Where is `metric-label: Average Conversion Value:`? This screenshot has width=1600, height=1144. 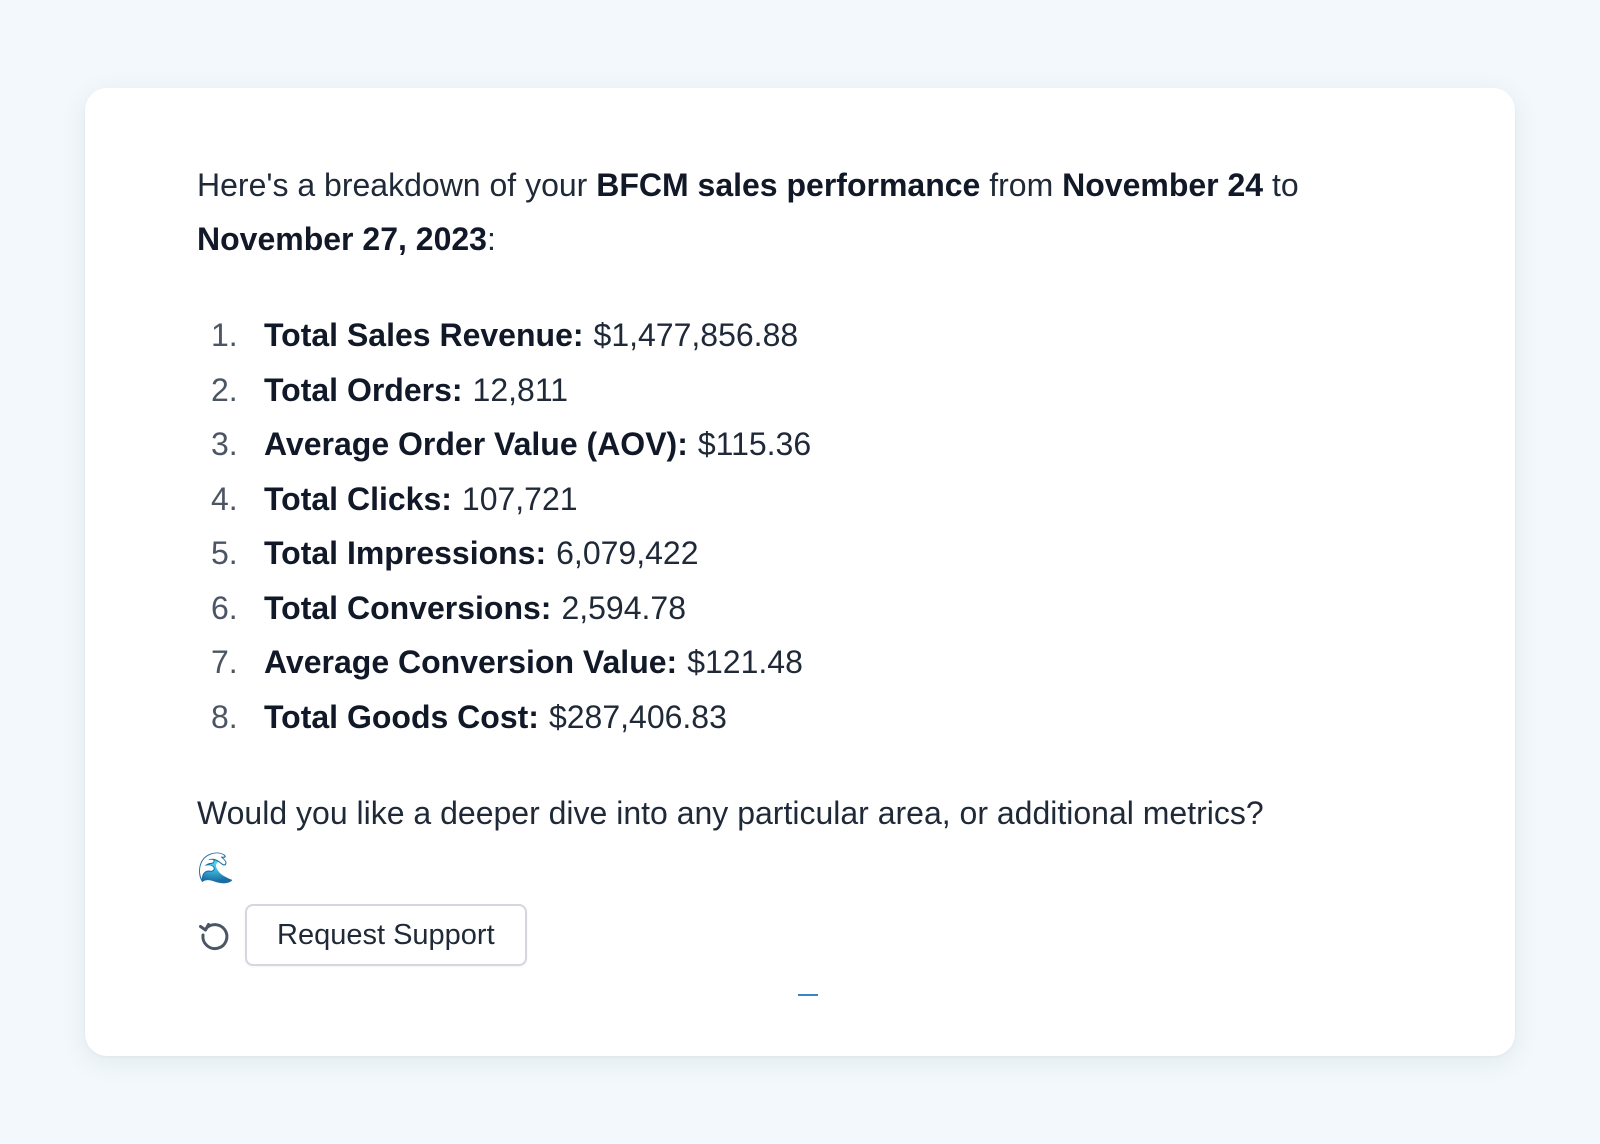 metric-label: Average Conversion Value: is located at coordinates (471, 662).